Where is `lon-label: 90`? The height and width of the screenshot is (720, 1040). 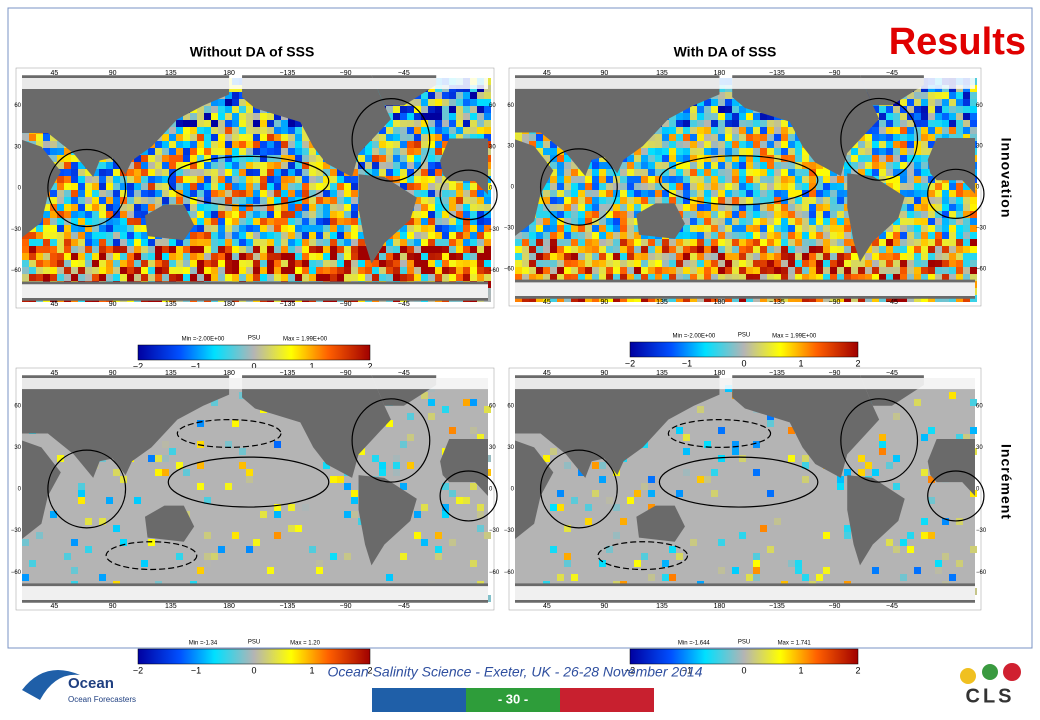 lon-label: 90 is located at coordinates (605, 73).